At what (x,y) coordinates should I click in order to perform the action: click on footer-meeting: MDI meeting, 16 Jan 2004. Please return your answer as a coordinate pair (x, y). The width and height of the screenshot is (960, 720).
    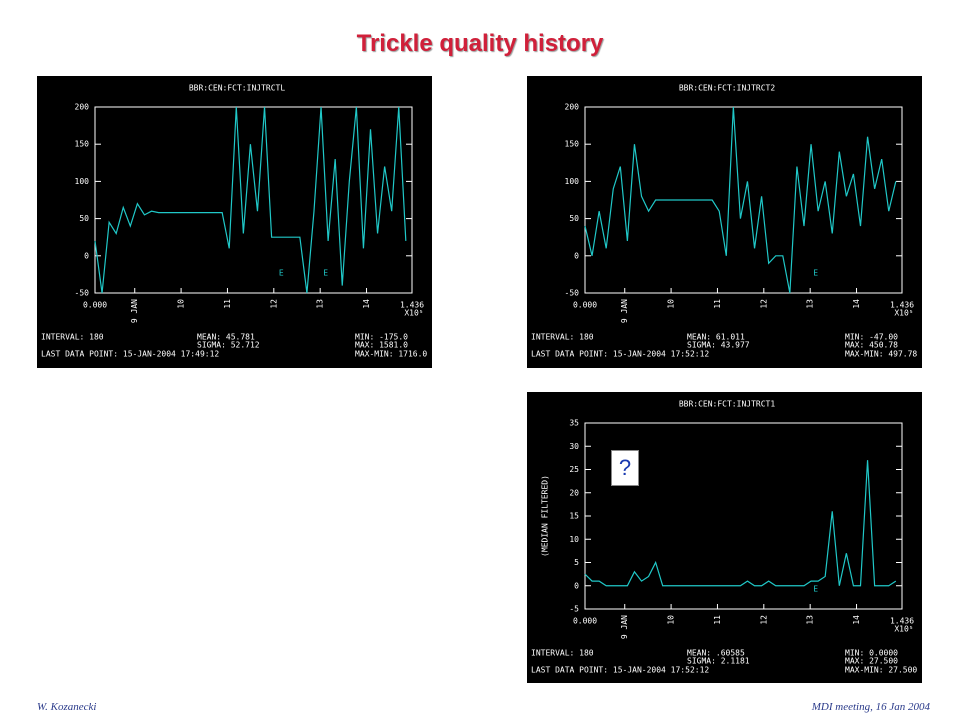
    Looking at the image, I should click on (870, 707).